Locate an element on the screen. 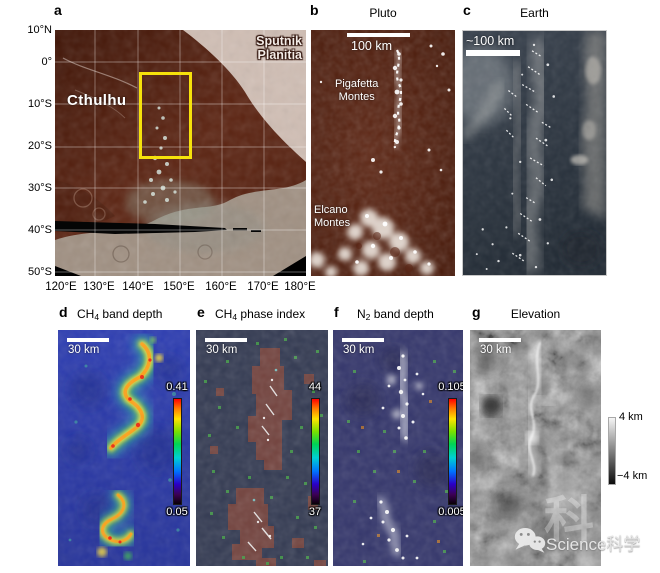 The height and width of the screenshot is (573, 660). elevation-colorbar is located at coordinates (612, 451).